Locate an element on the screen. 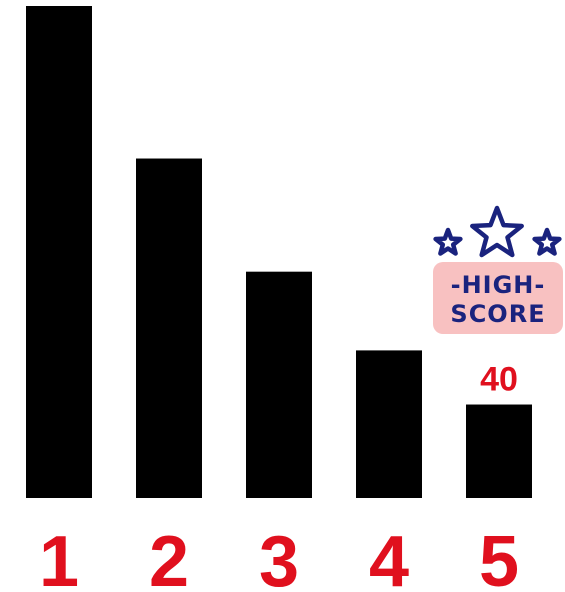  category-label-2: 2 is located at coordinates (169, 557).